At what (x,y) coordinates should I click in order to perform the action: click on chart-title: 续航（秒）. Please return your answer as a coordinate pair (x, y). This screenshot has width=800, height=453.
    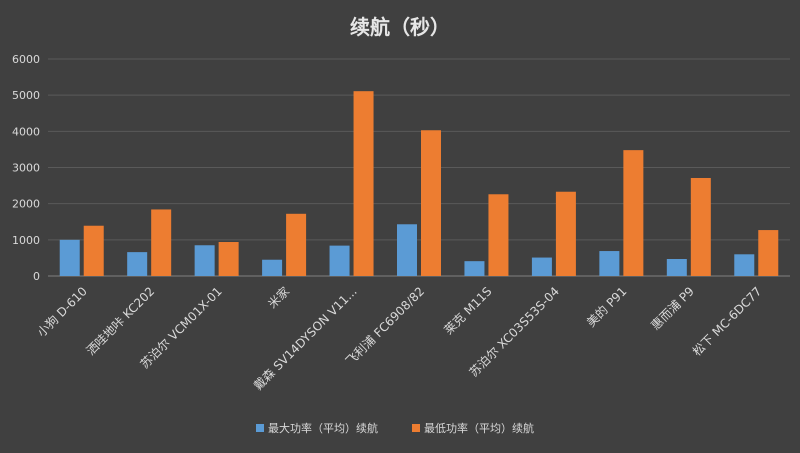
    Looking at the image, I should click on (400, 27).